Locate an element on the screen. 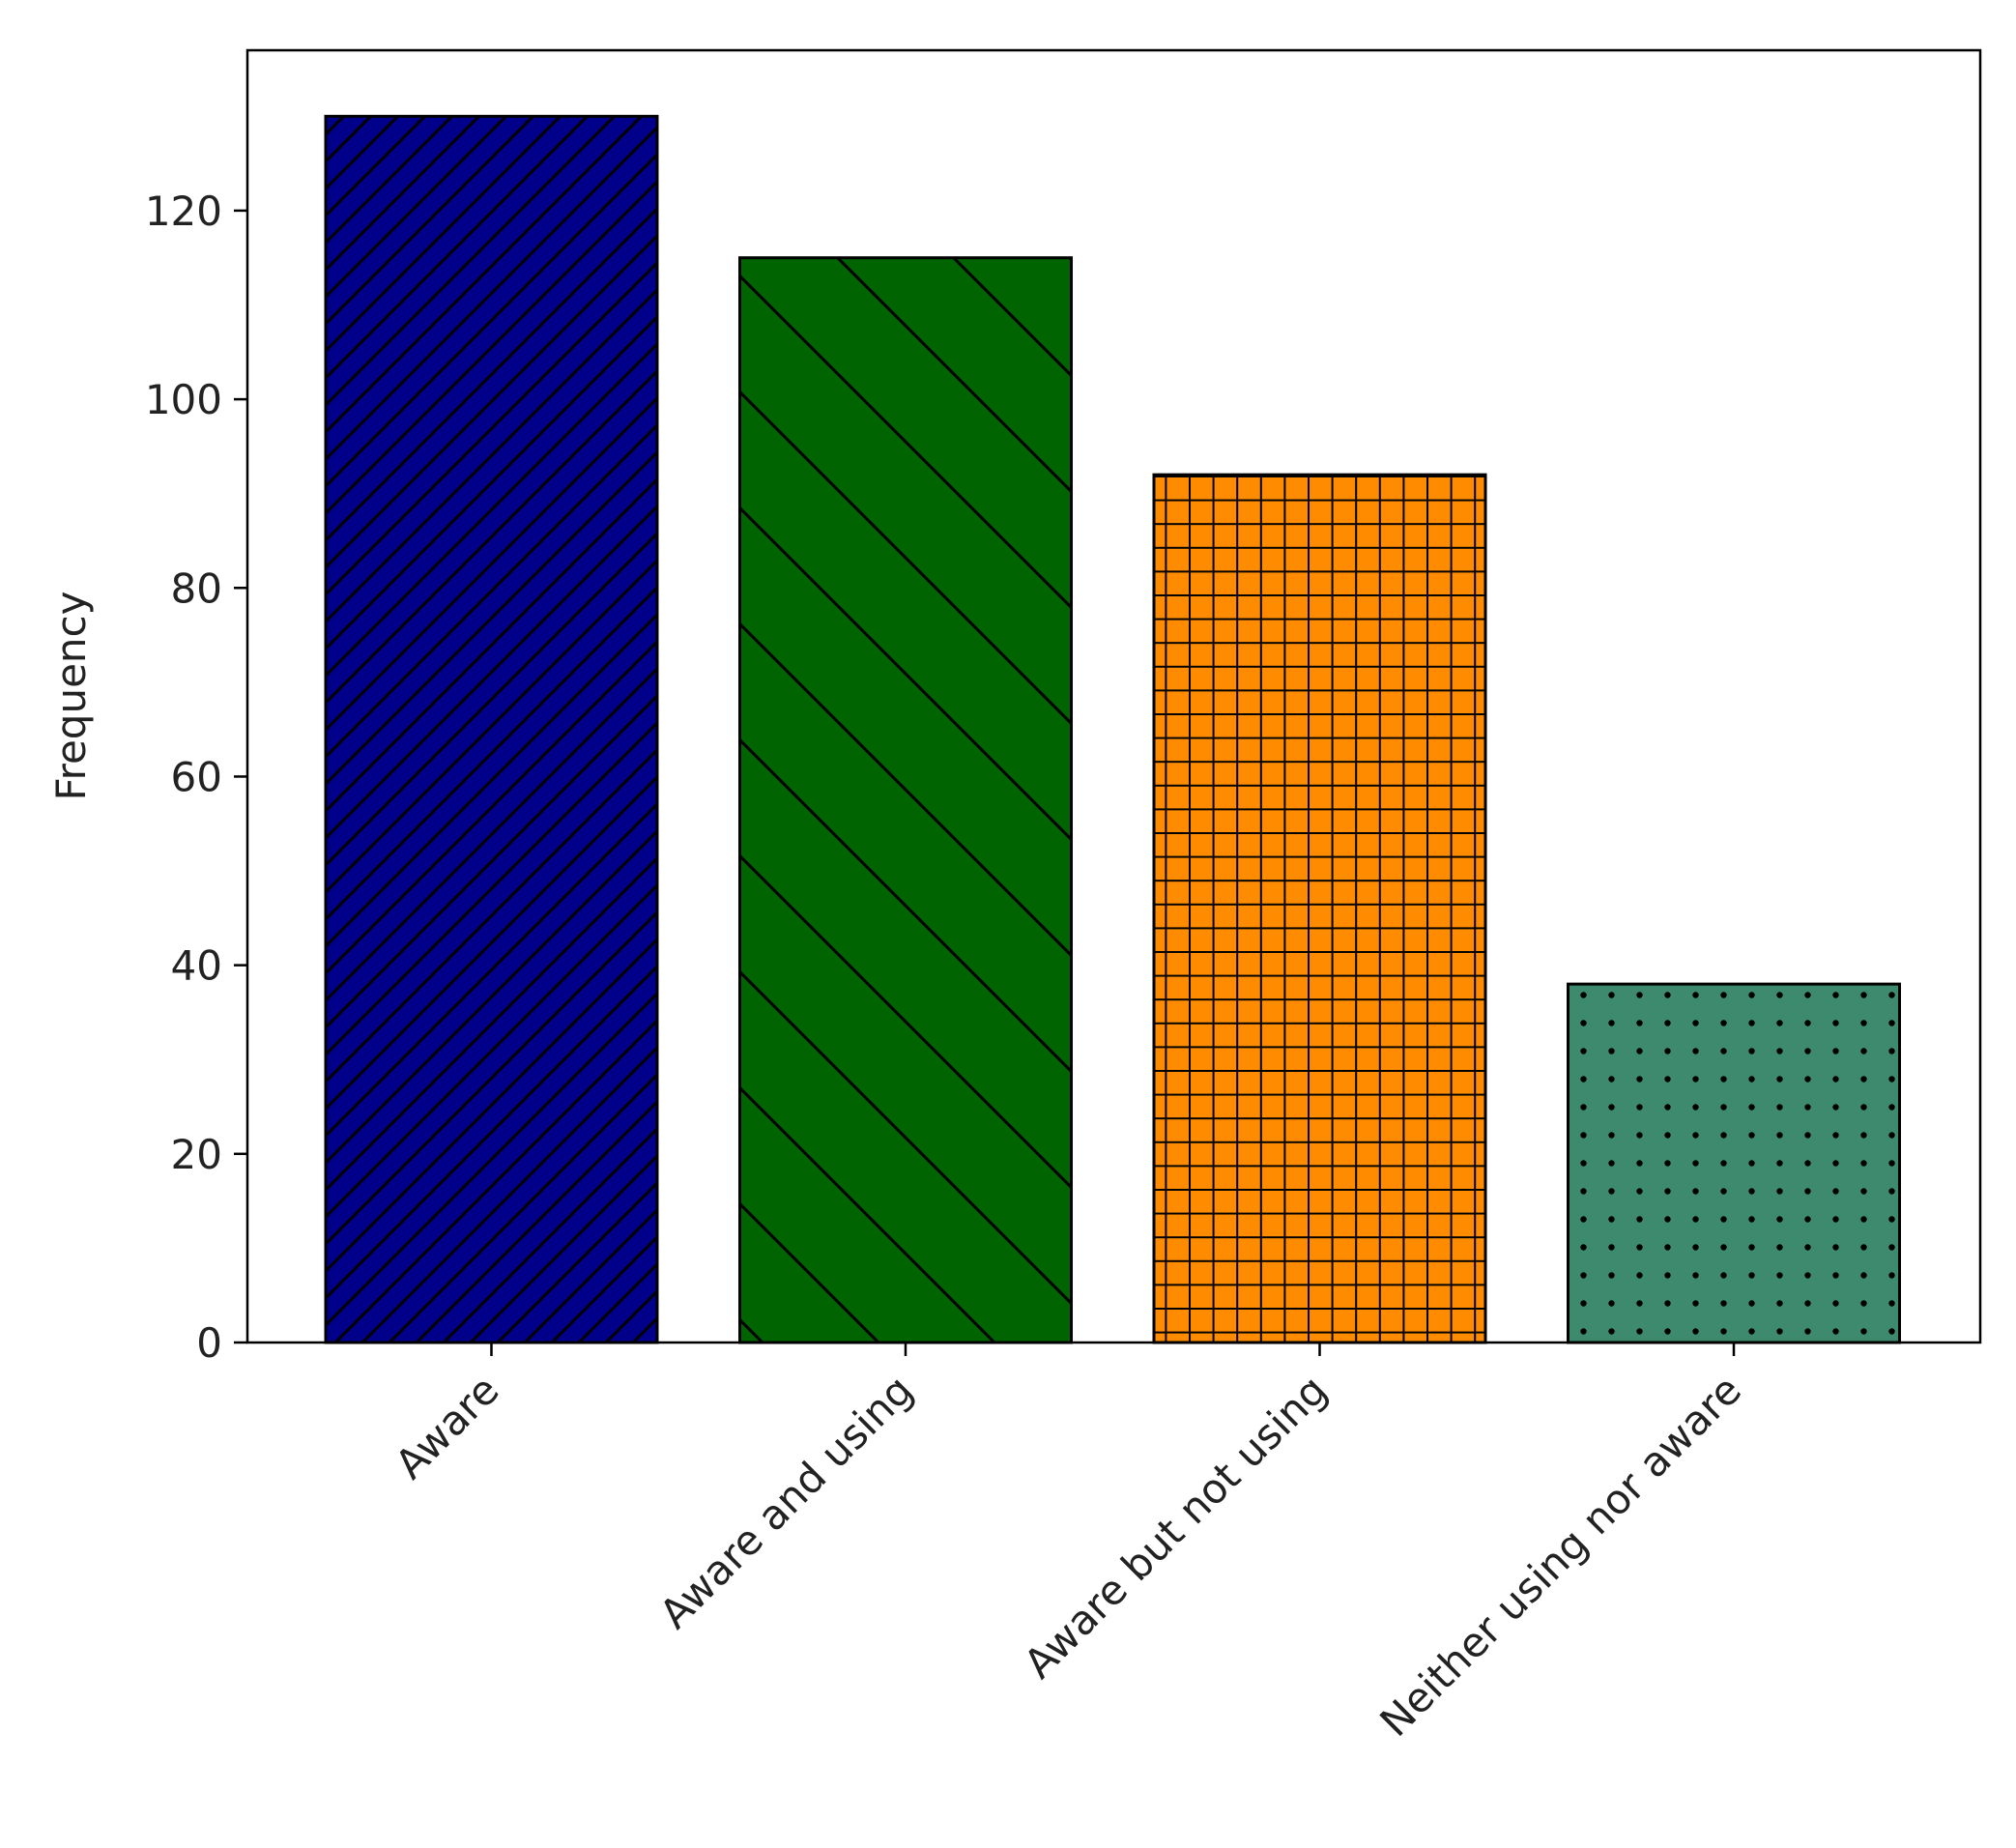  y-tick-label: 40 is located at coordinates (197, 966).